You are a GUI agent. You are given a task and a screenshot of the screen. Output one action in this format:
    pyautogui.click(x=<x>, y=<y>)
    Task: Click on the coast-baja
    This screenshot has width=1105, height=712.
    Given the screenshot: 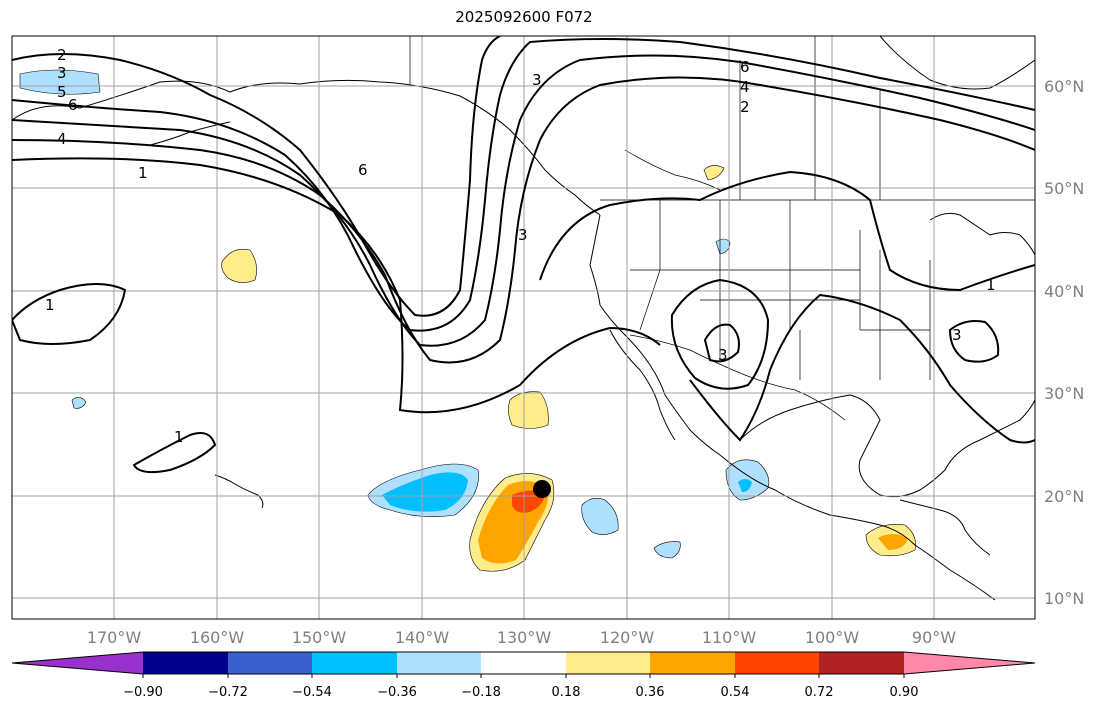 What is the action you would take?
    pyautogui.click(x=642, y=385)
    